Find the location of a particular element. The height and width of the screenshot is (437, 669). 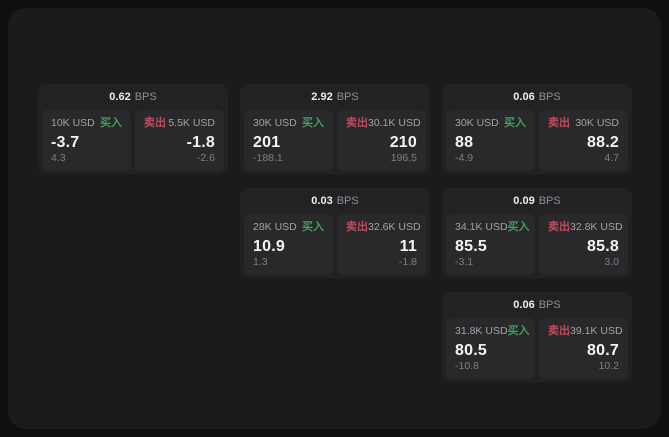

sell-price: -1.8 is located at coordinates (200, 142).